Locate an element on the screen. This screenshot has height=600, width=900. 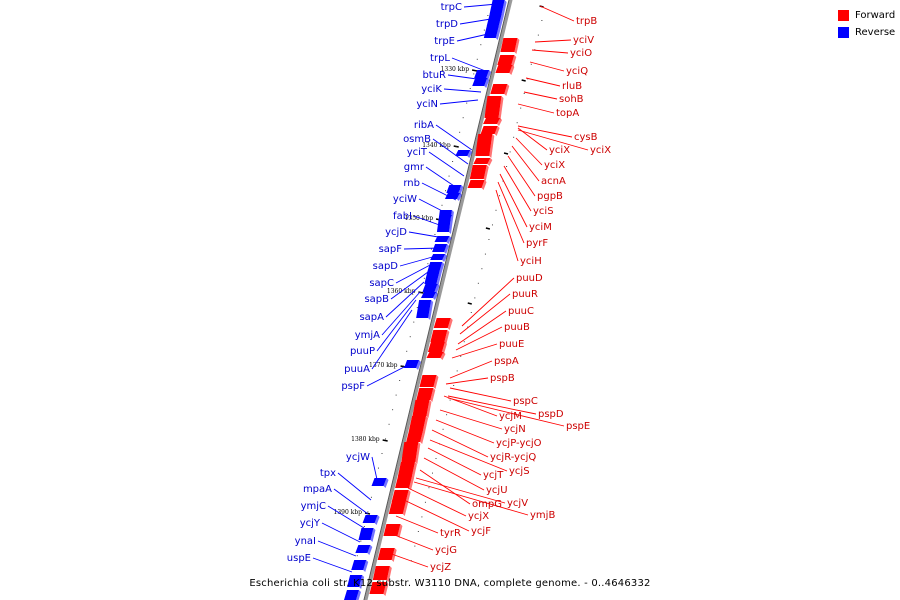
reverse-gene-label: yciT is located at coordinates (417, 152).